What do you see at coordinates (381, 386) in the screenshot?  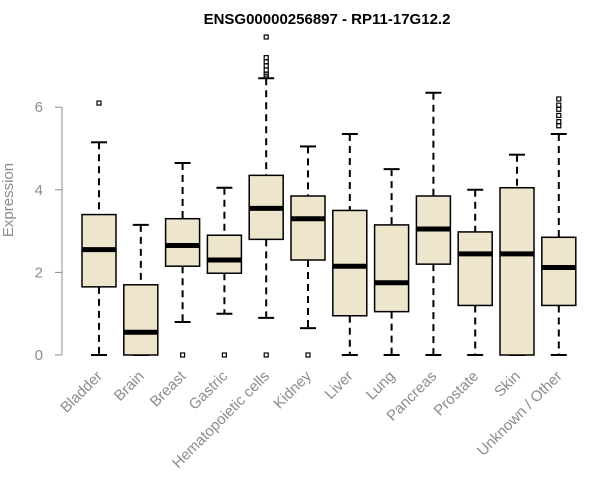 I see `x-category-label: Lung` at bounding box center [381, 386].